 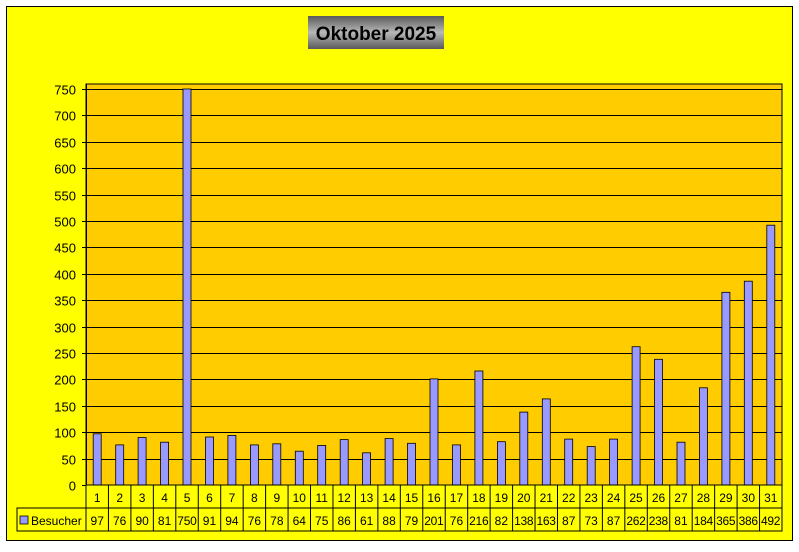 What do you see at coordinates (457, 498) in the screenshot?
I see `category-label: 17` at bounding box center [457, 498].